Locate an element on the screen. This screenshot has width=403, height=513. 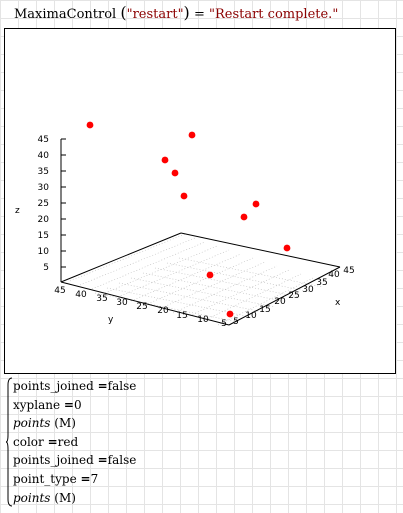
y-tick-label: 20 is located at coordinates (163, 311).